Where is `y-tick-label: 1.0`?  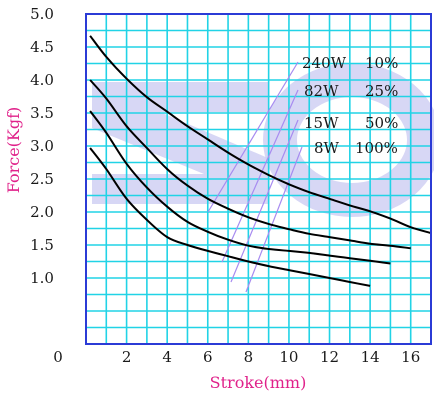
y-tick-label: 1.0 is located at coordinates (42, 278).